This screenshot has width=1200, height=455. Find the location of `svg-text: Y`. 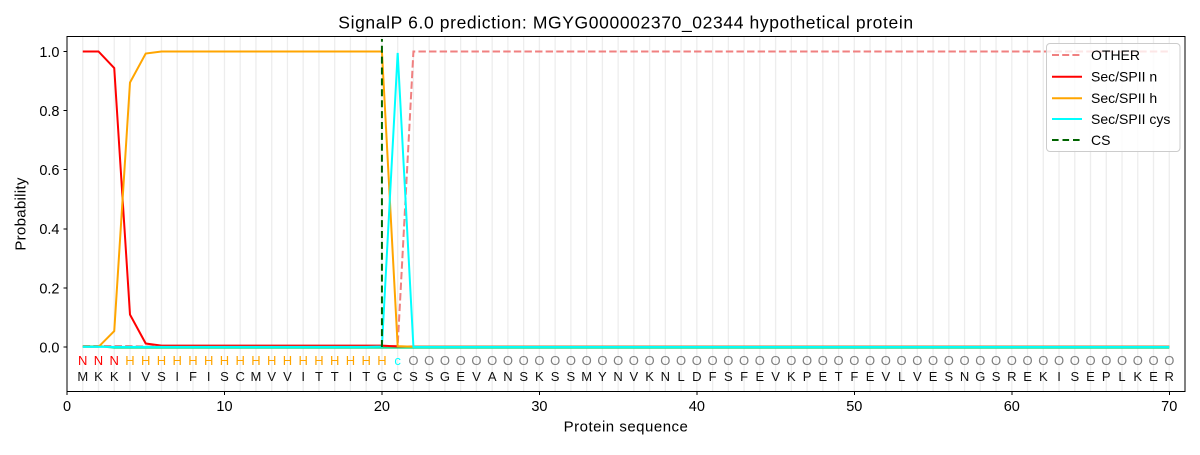

svg-text: Y is located at coordinates (602, 376).